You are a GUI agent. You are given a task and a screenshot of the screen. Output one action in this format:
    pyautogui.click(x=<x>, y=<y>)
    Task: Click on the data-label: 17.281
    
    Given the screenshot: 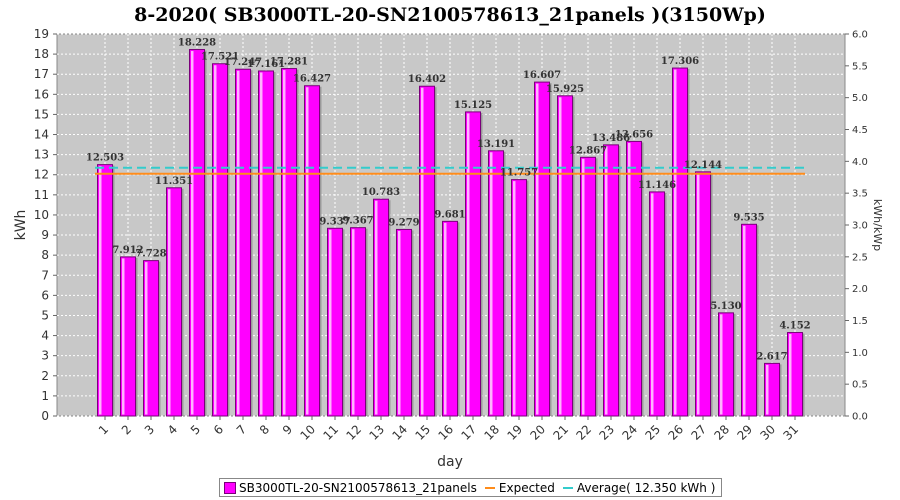 What is the action you would take?
    pyautogui.click(x=289, y=62)
    